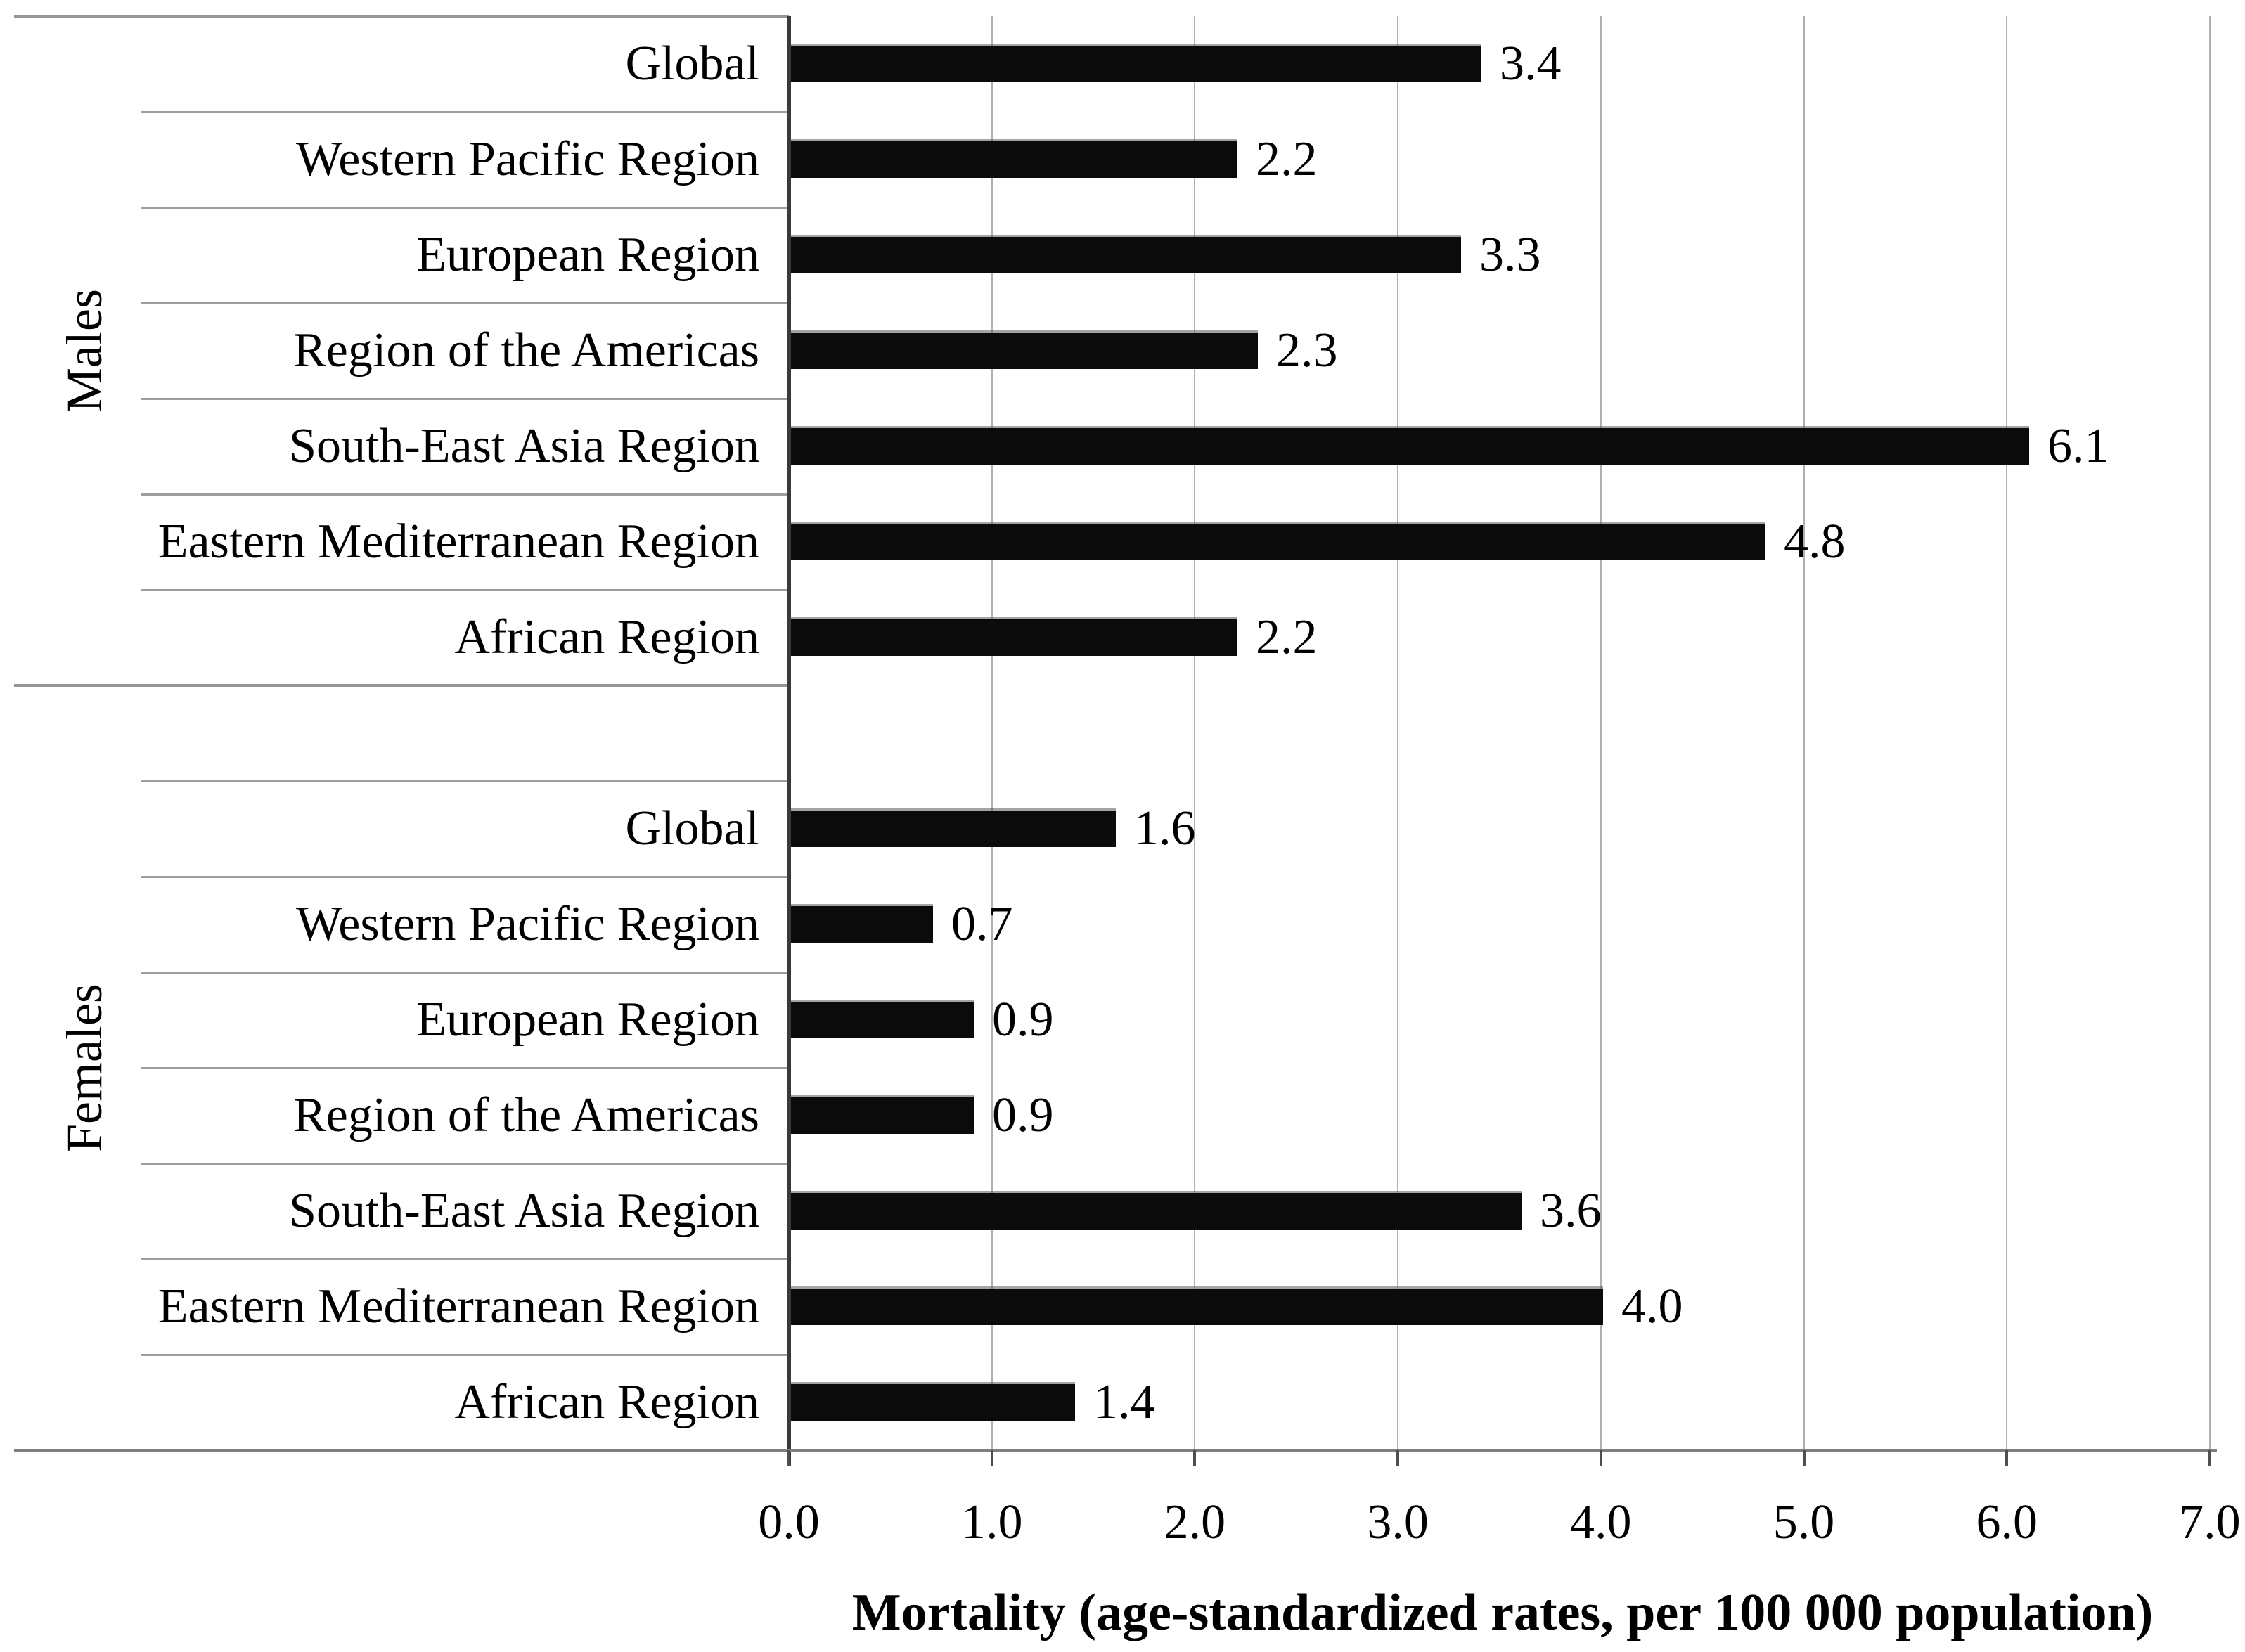 The height and width of the screenshot is (1652, 2245). Describe the element at coordinates (1571, 1211) in the screenshot. I see `bar-value-label: 3.6` at that location.